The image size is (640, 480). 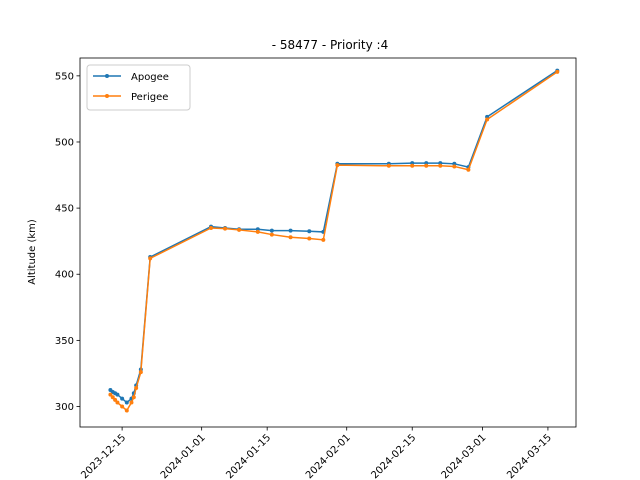 I want to click on y-tick-label: 350, so click(x=64, y=341).